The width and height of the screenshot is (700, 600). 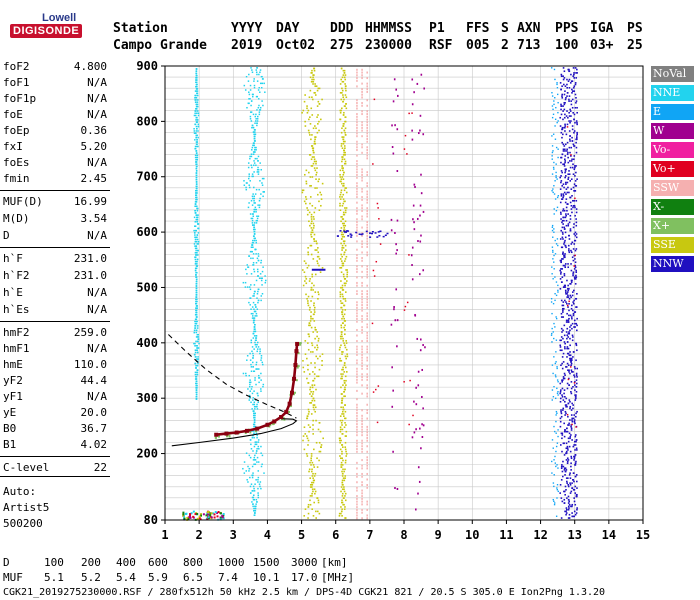 I want to click on param-row: foEs N/A, so click(x=55, y=163).